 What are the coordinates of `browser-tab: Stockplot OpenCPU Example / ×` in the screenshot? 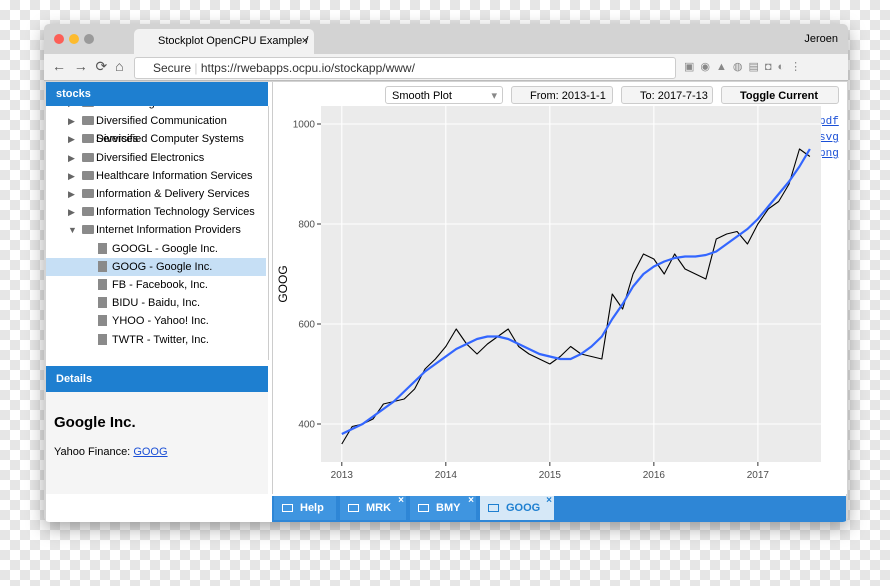 It's located at (224, 41).